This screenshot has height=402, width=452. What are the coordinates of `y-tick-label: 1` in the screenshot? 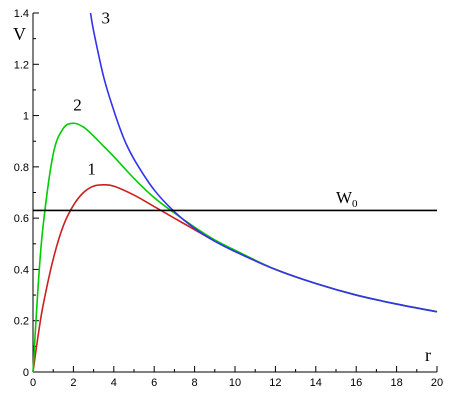 It's located at (26, 117).